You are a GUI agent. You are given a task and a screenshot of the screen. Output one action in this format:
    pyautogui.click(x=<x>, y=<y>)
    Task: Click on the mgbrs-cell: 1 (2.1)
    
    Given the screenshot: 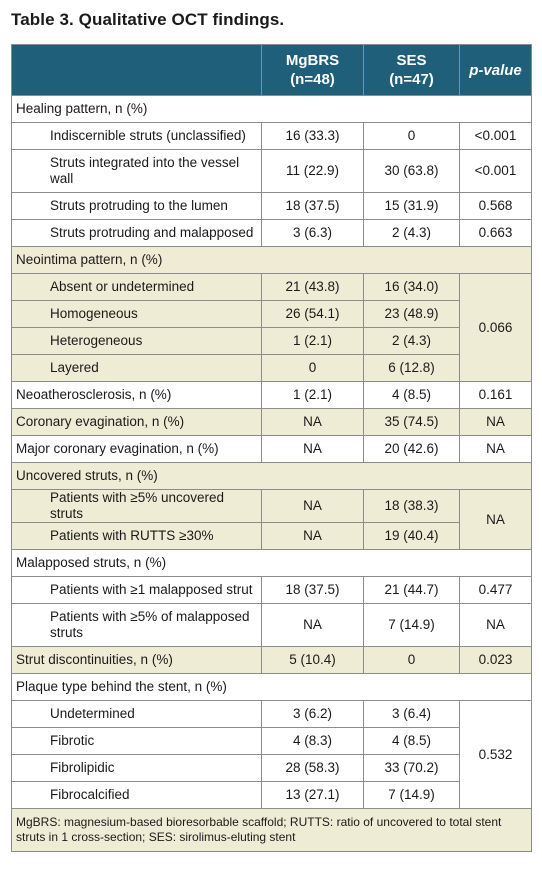 What is the action you would take?
    pyautogui.click(x=312, y=395)
    